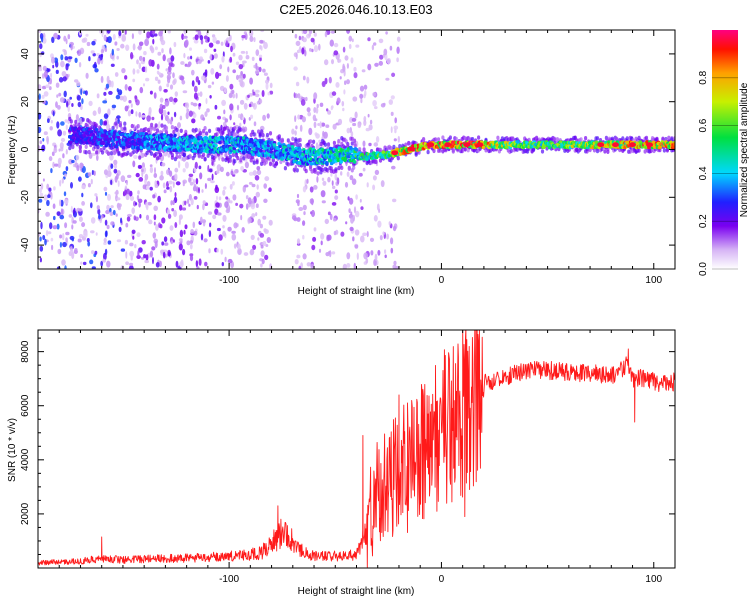  I want to click on spectrogram-peak, so click(649, 145).